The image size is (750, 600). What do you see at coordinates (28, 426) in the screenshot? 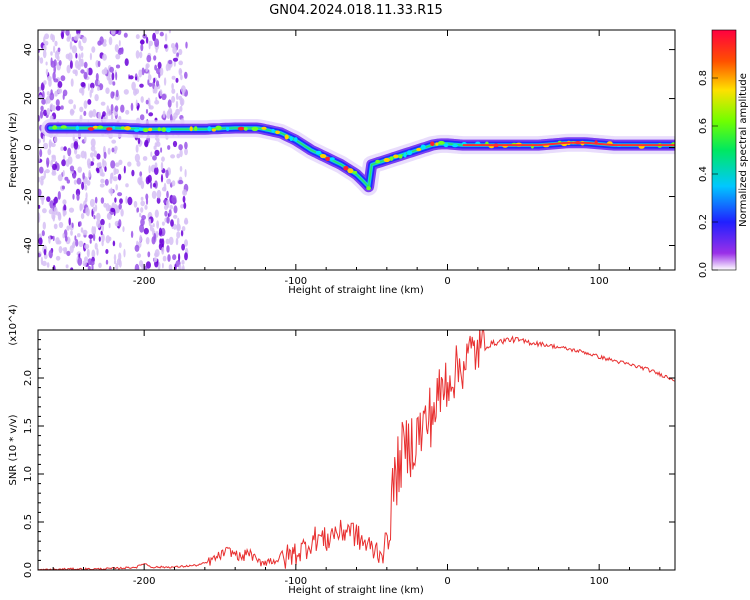
I see `snr-ytick-label: 1.5` at bounding box center [28, 426].